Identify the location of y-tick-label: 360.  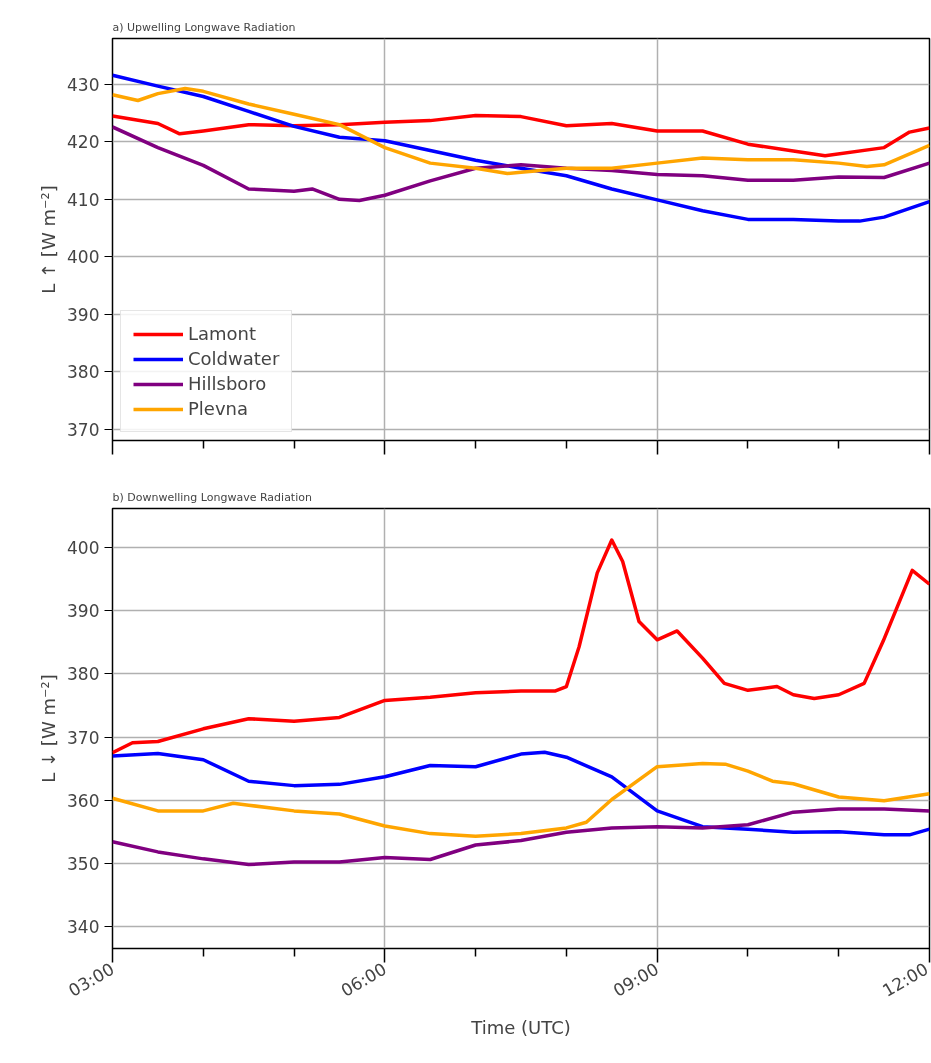
(83, 800).